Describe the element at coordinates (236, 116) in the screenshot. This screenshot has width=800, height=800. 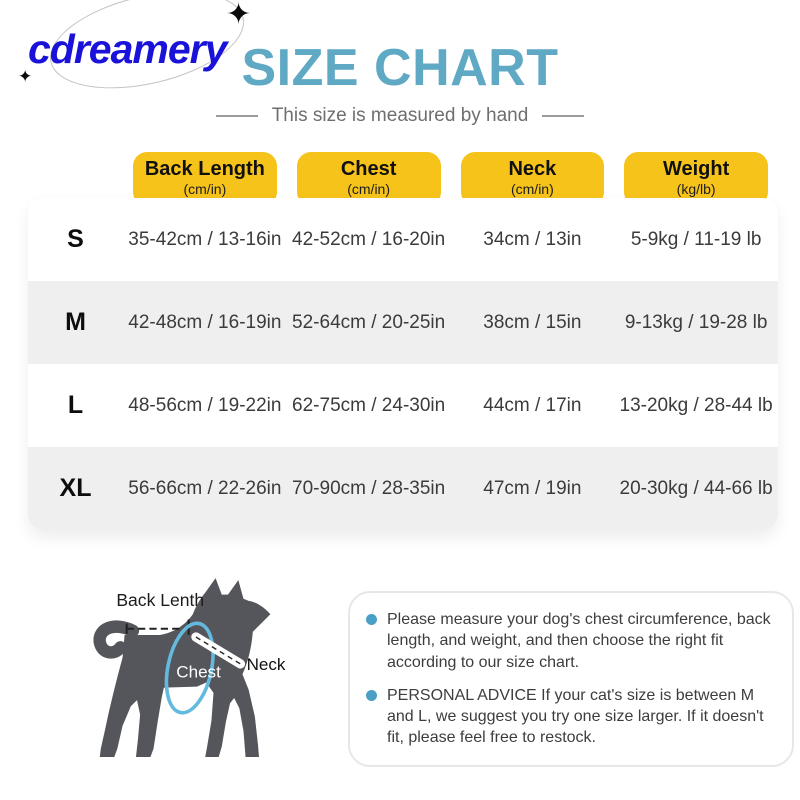
I see `subtitle-dash-left` at that location.